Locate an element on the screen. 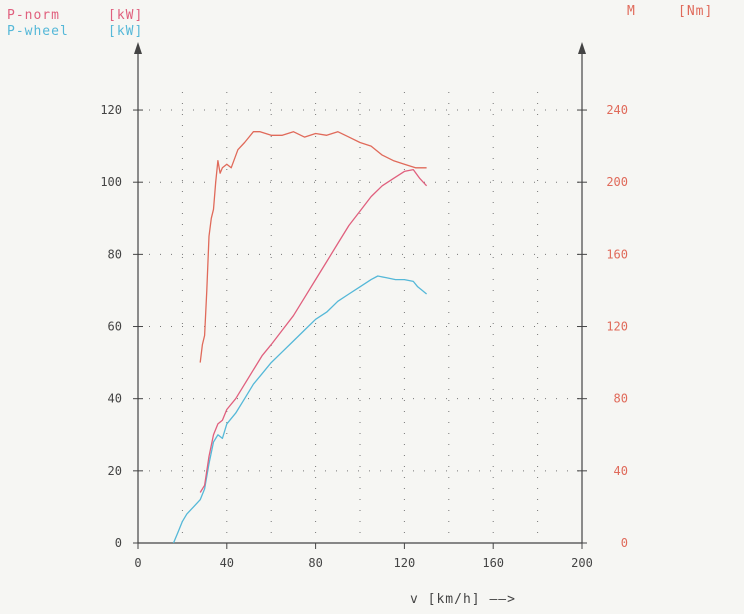  y-right-tick-label: 160 is located at coordinates (617, 254).